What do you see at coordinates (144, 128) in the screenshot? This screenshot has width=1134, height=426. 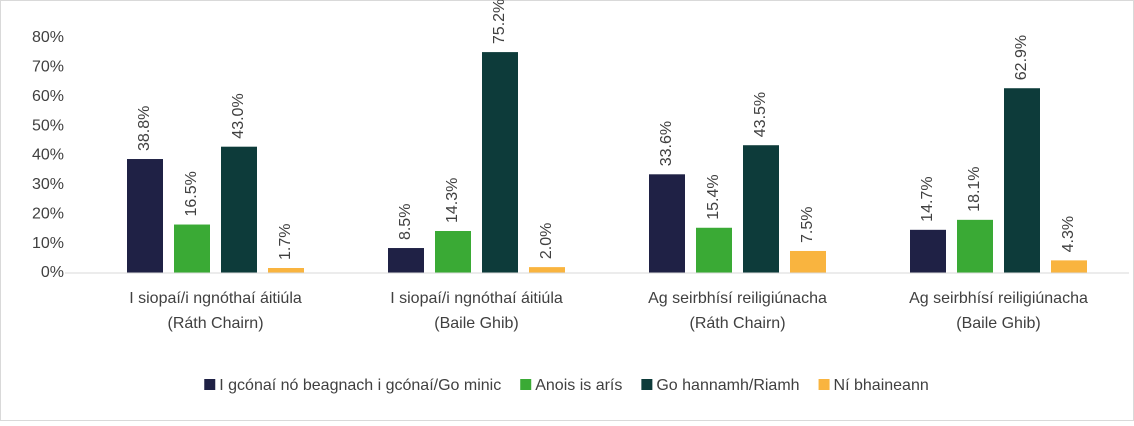 I see `data-label: 38.8%` at bounding box center [144, 128].